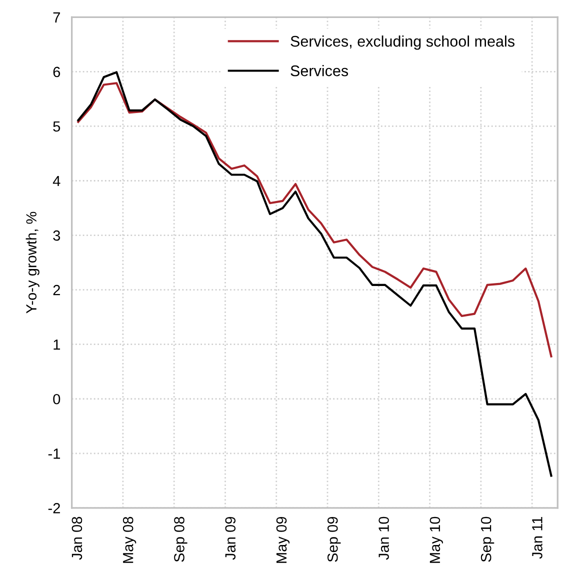 The width and height of the screenshot is (561, 572). What do you see at coordinates (487, 539) in the screenshot?
I see `x-tick-label: Sep 10` at bounding box center [487, 539].